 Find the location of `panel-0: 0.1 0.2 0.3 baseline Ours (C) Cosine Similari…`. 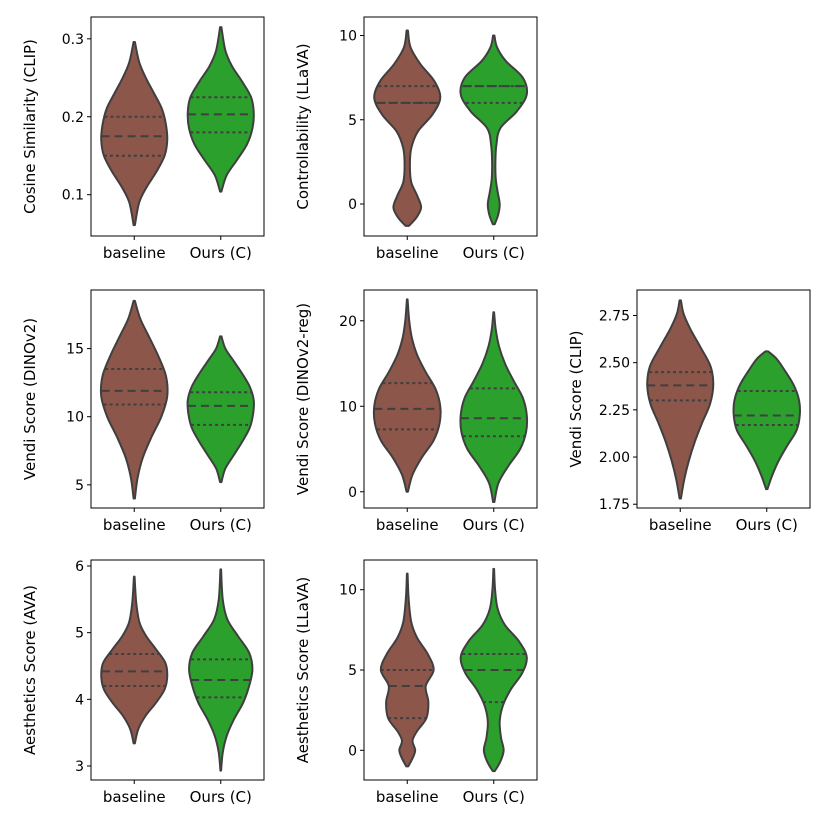

panel-0: 0.1 0.2 0.3 baseline Ours (C) Cosine Similari… is located at coordinates (143, 139).